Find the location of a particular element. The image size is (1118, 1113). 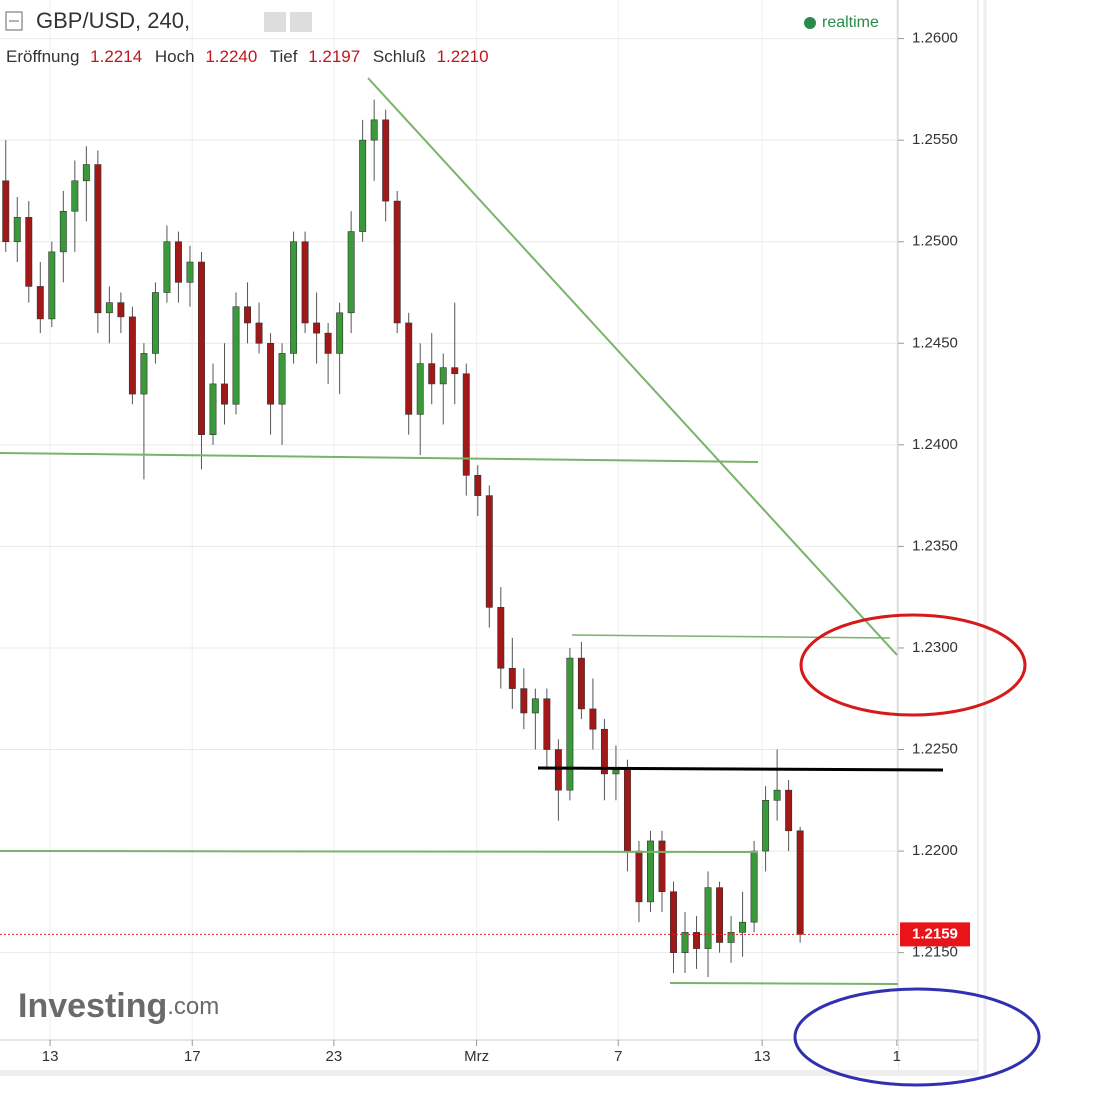

close-value: 1.2210 is located at coordinates (463, 56).